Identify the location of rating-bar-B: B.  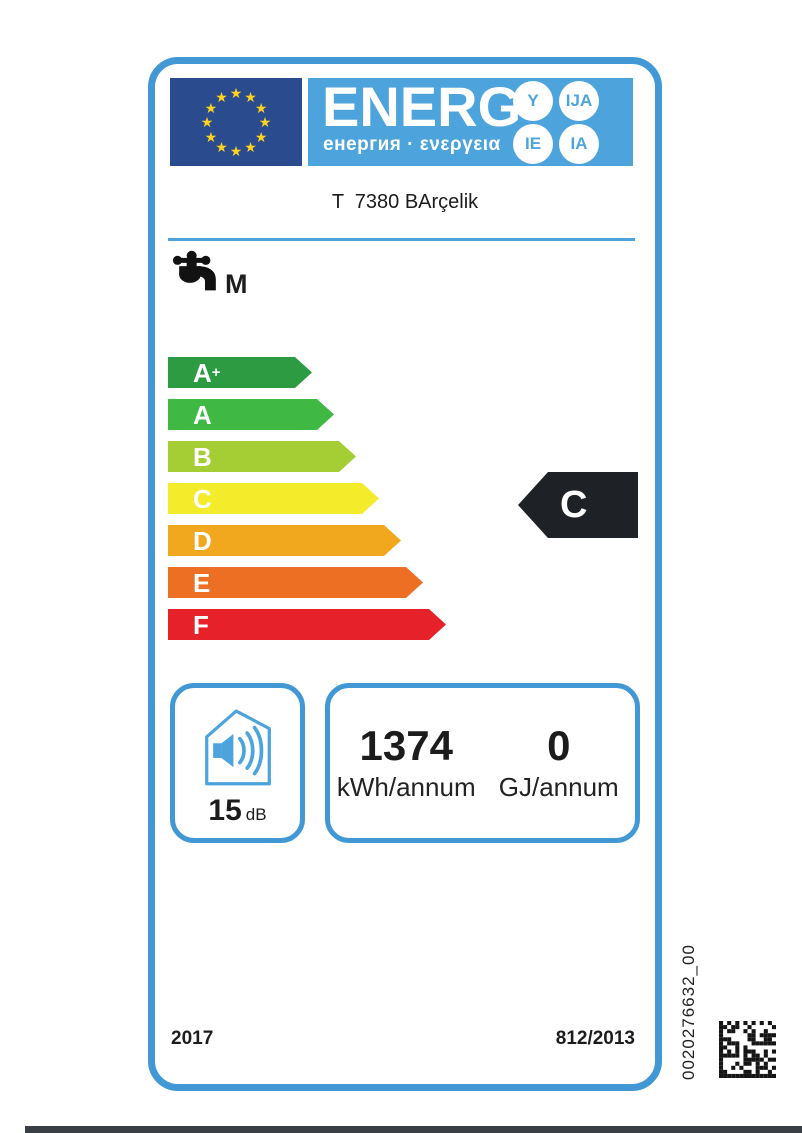
(262, 456).